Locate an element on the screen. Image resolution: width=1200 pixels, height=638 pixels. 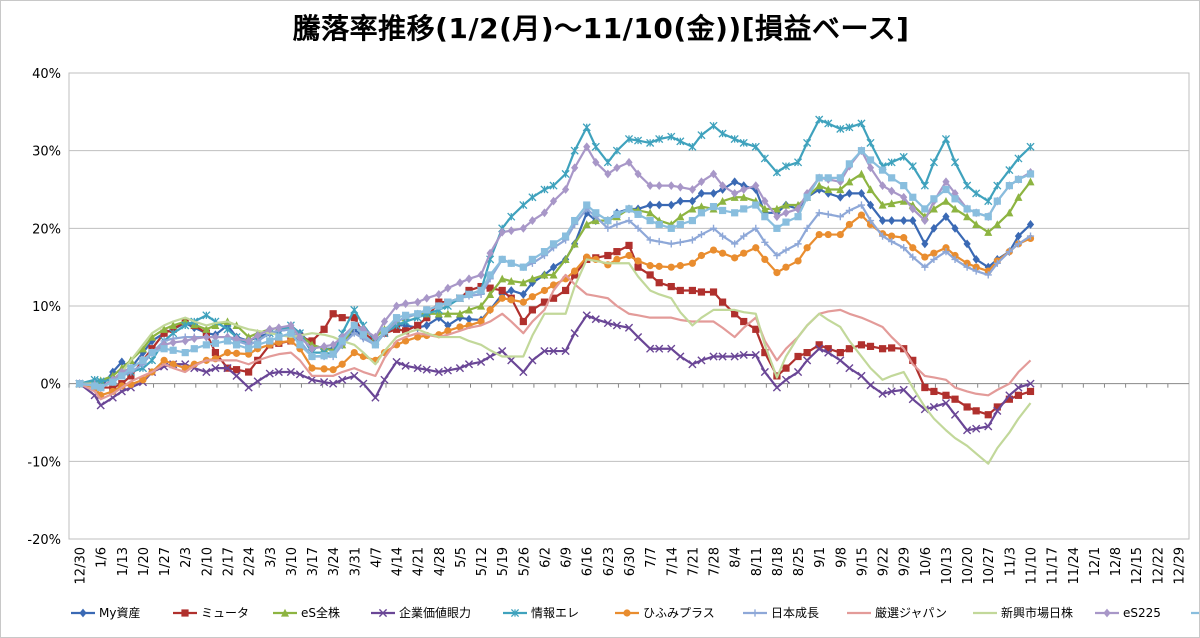
x-tick-label: 5/26 is located at coordinates (524, 561).